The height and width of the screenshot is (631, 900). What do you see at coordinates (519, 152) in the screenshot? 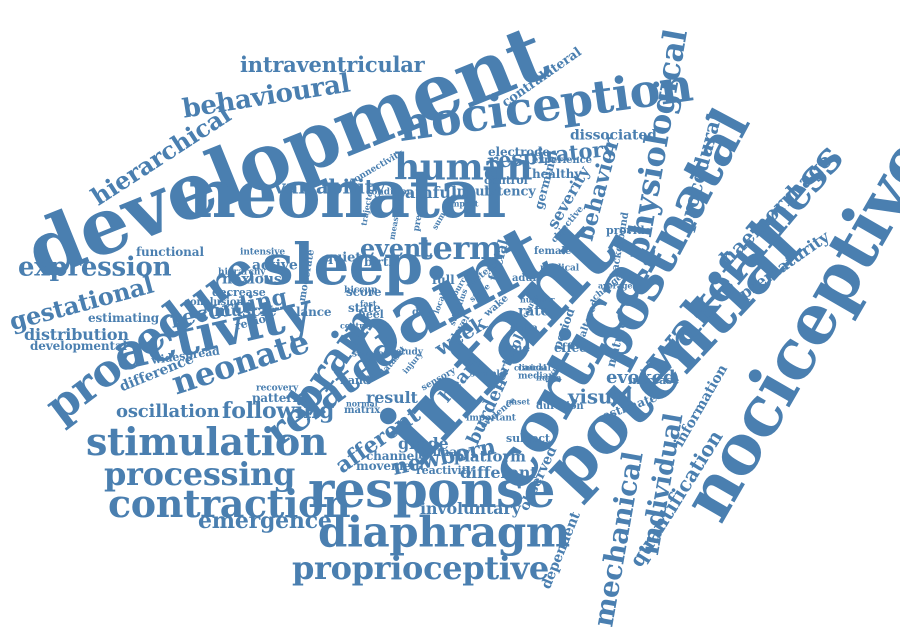
I see `word-electrode: electrode` at bounding box center [519, 152].